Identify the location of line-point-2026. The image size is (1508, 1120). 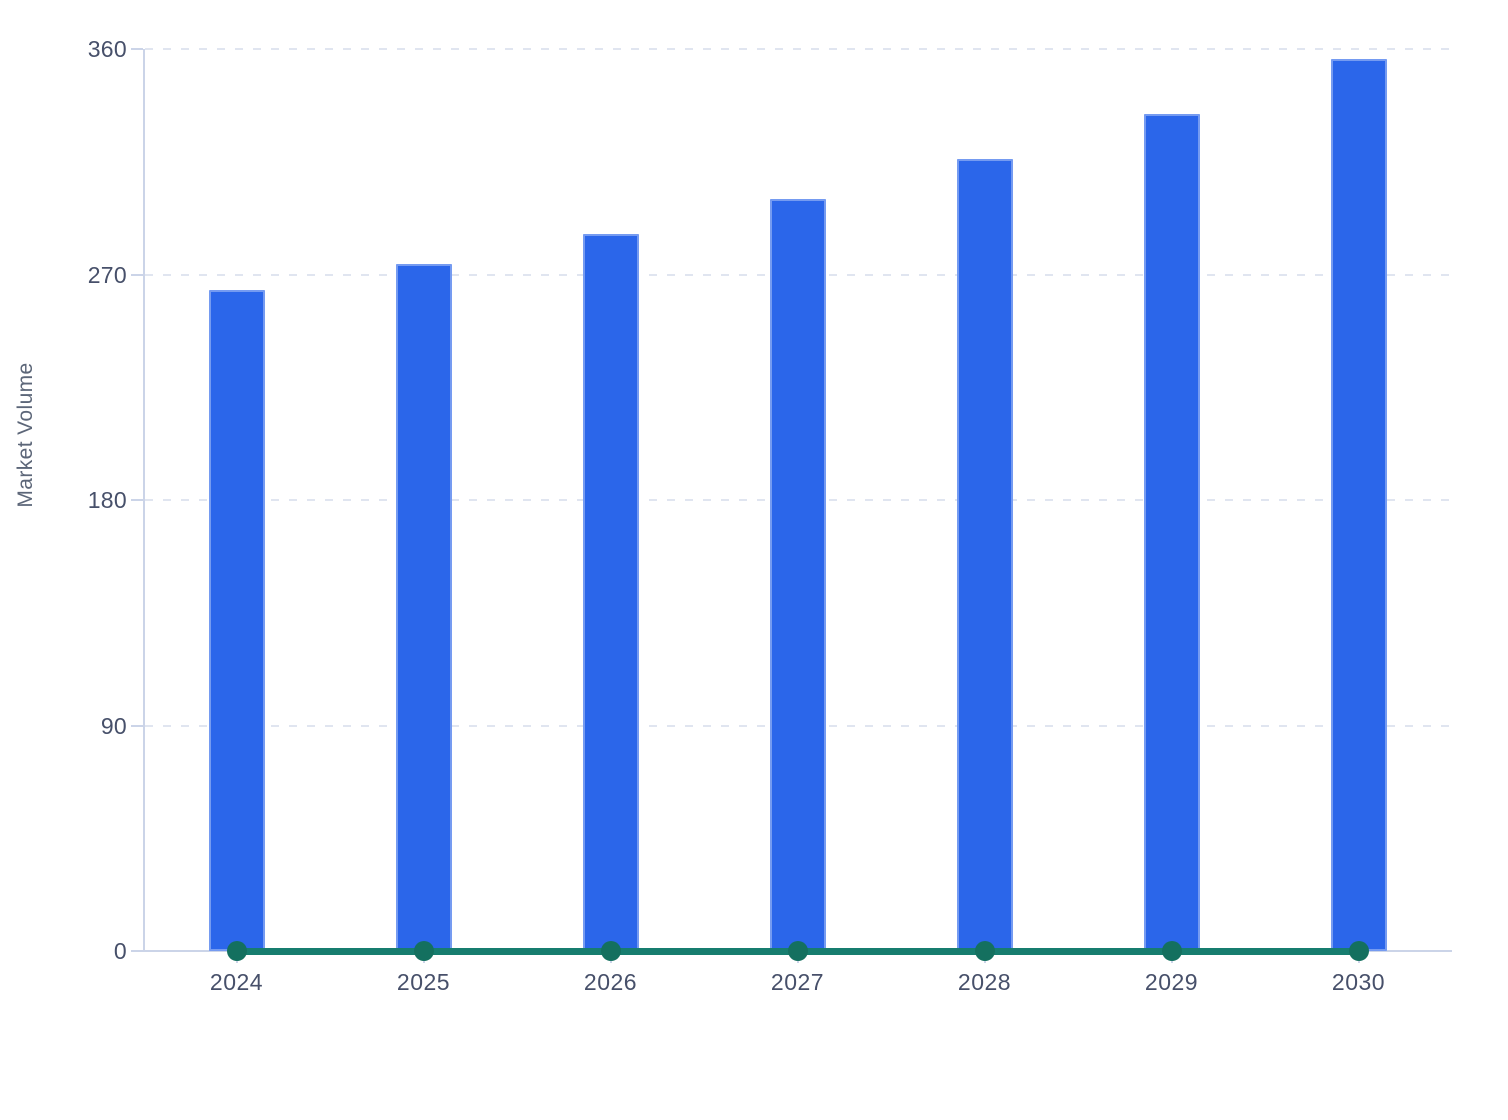
(610, 951).